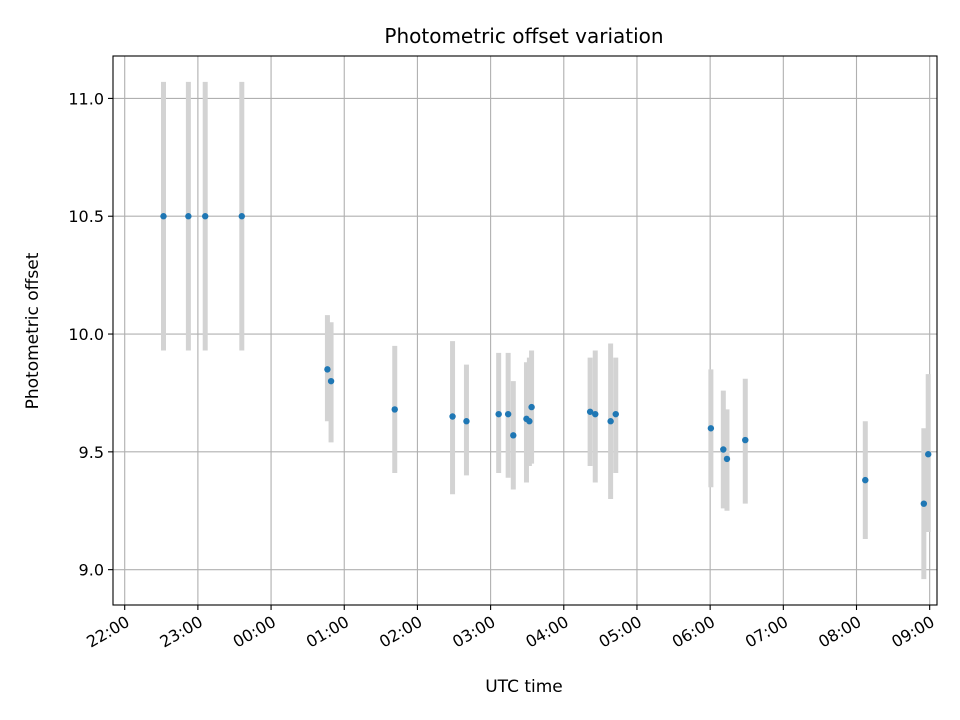  I want to click on y-axis-ticks: 9.0 9.5 10.0 10.5 11.0, so click(90, 334).